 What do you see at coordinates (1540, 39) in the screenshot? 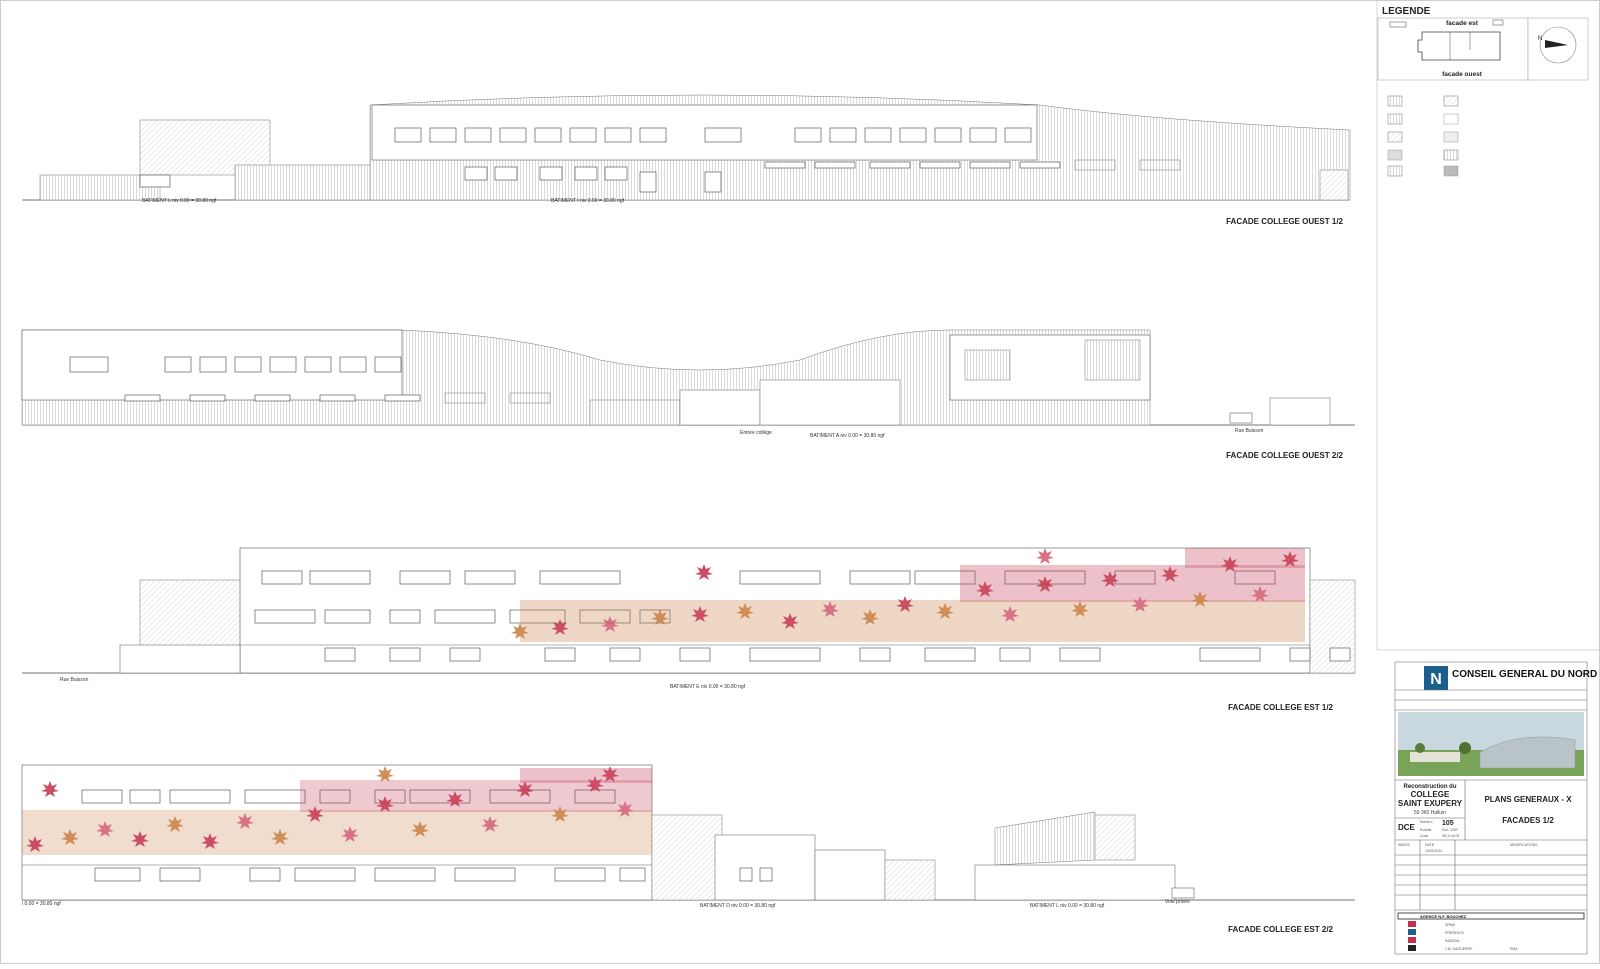
I see `north-label: N` at bounding box center [1540, 39].